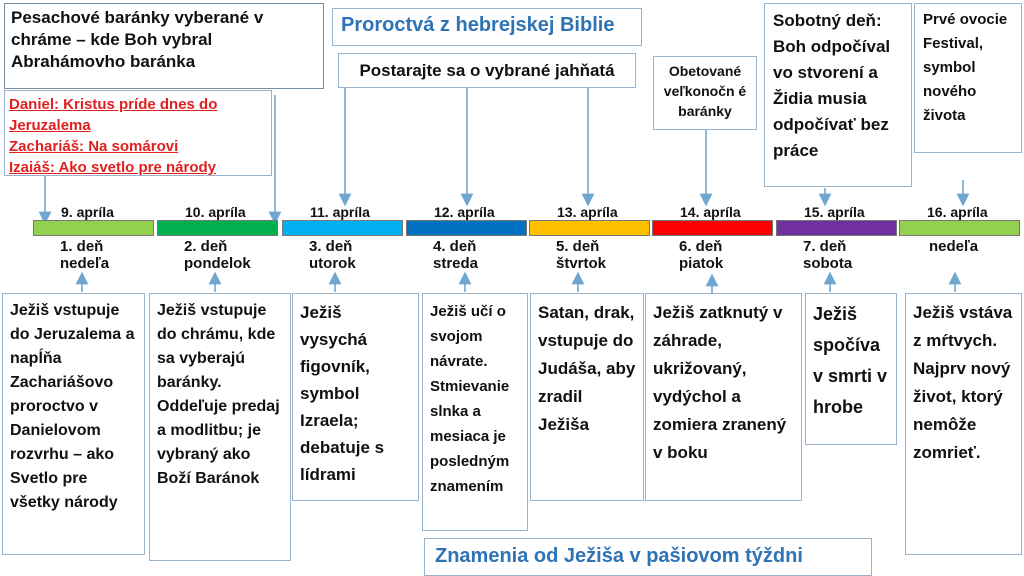 This screenshot has height=576, width=1024. What do you see at coordinates (701, 255) in the screenshot?
I see `day-label: 6. deň piatok` at bounding box center [701, 255].